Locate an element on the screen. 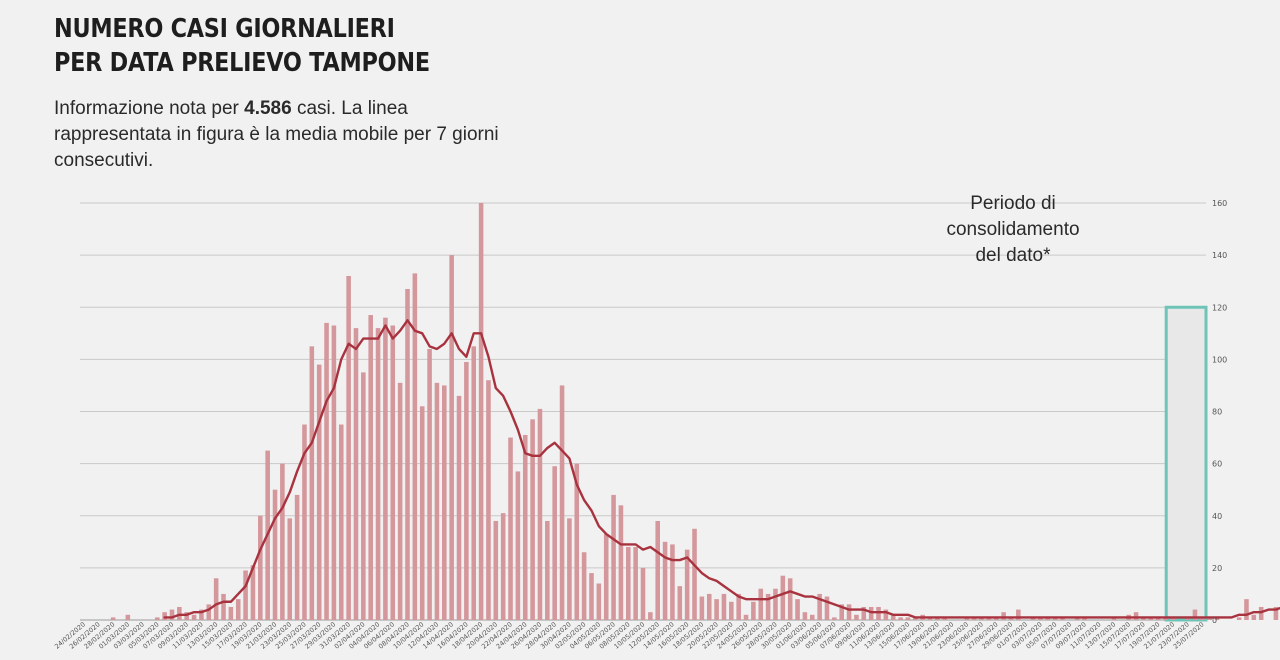  chart-title-line-2: PER DATA PRELIEVO TAMPONE is located at coordinates (242, 63).